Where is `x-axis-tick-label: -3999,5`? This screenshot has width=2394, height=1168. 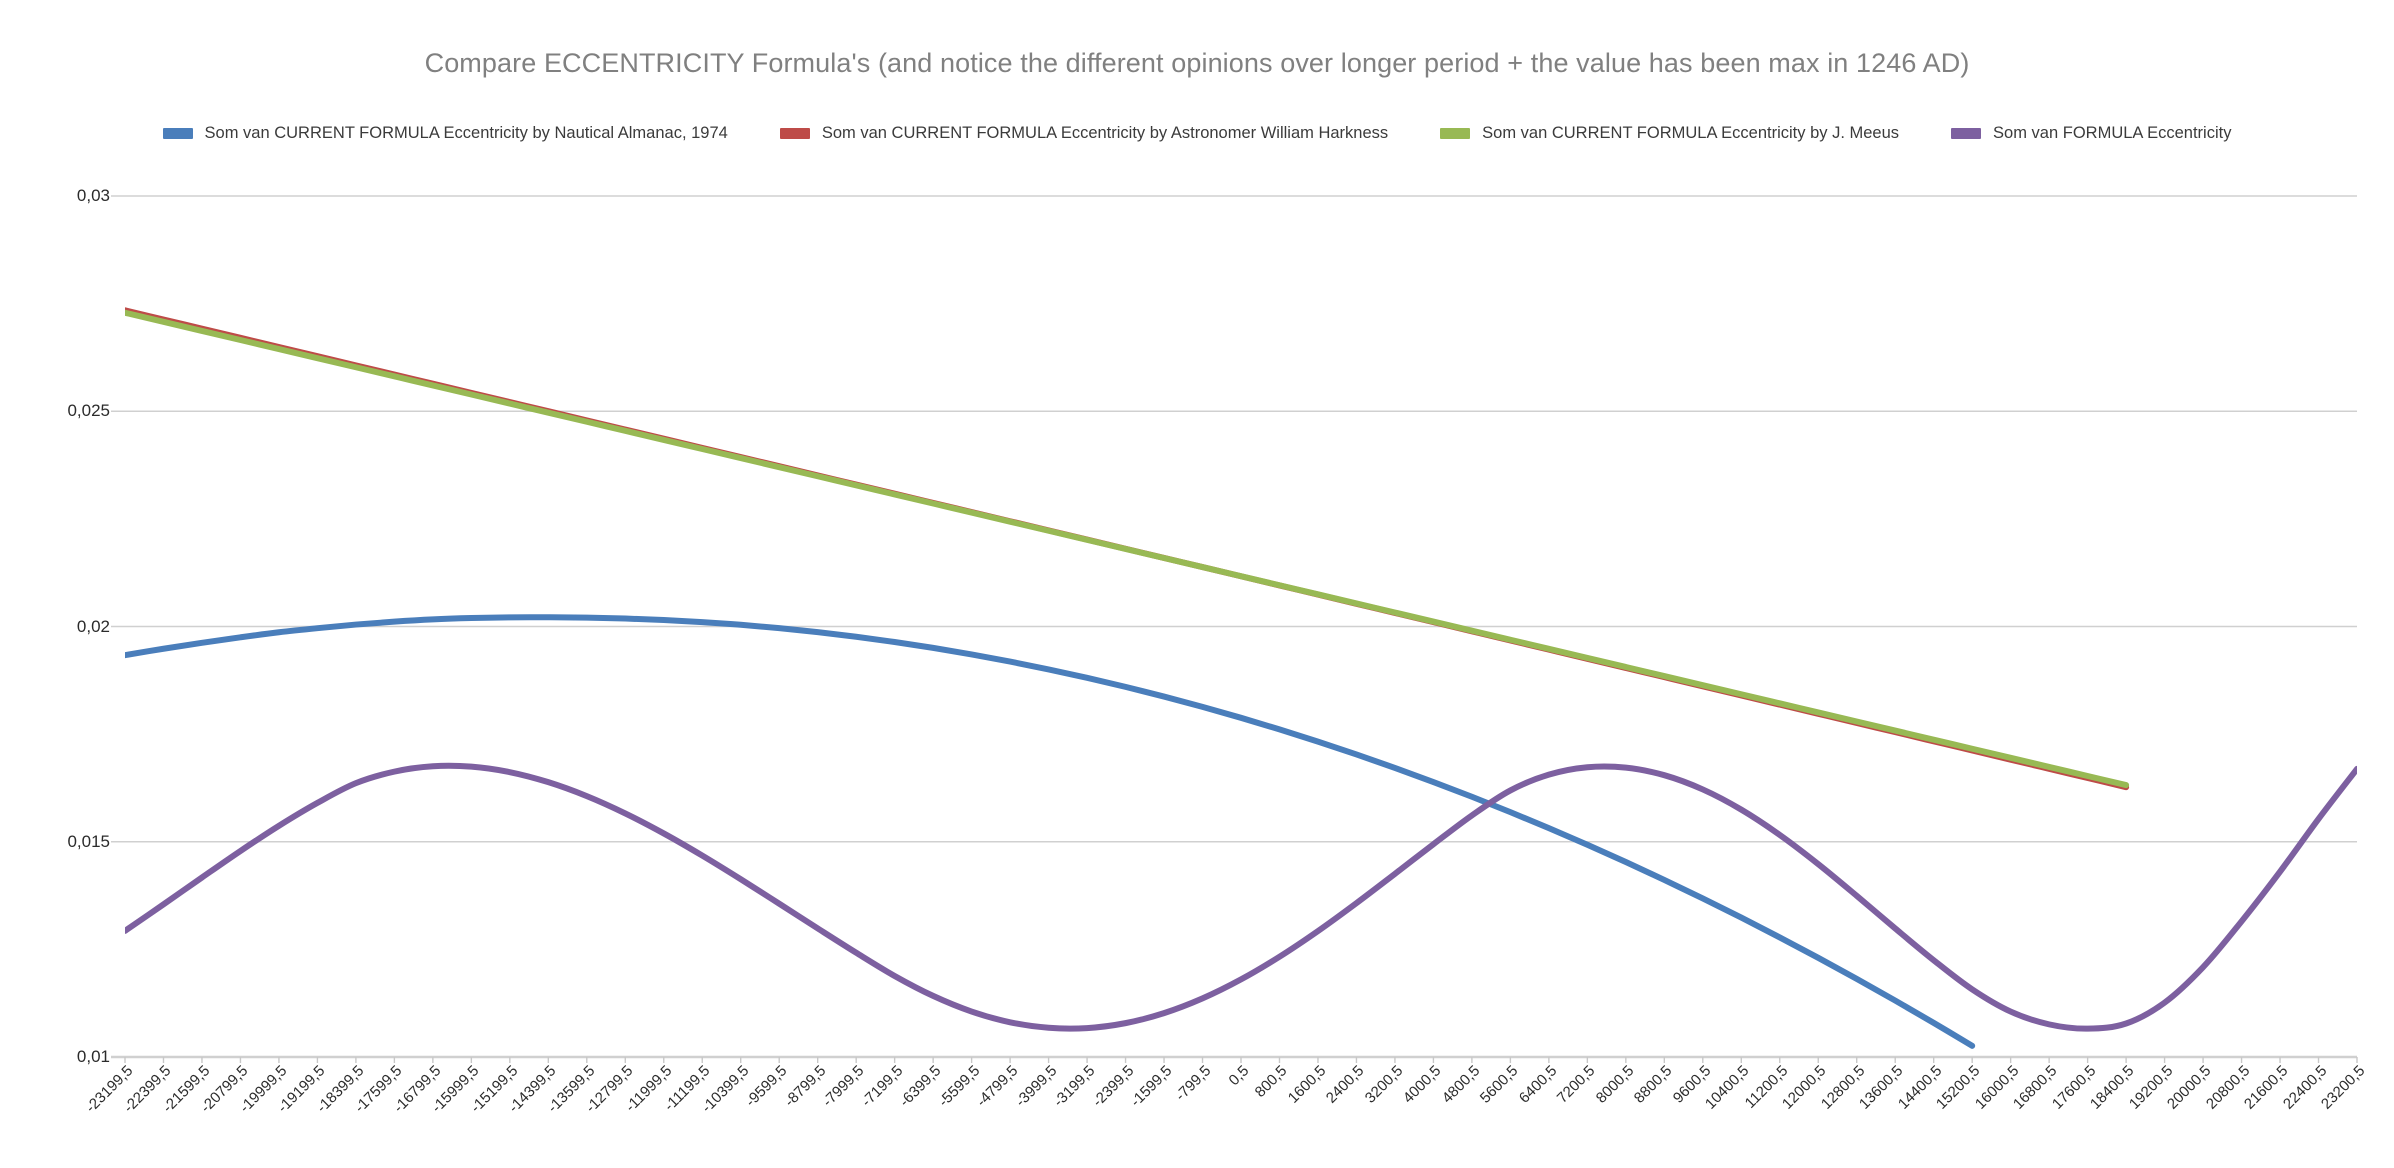
x-axis-tick-label: -3999,5 is located at coordinates (1035, 1086).